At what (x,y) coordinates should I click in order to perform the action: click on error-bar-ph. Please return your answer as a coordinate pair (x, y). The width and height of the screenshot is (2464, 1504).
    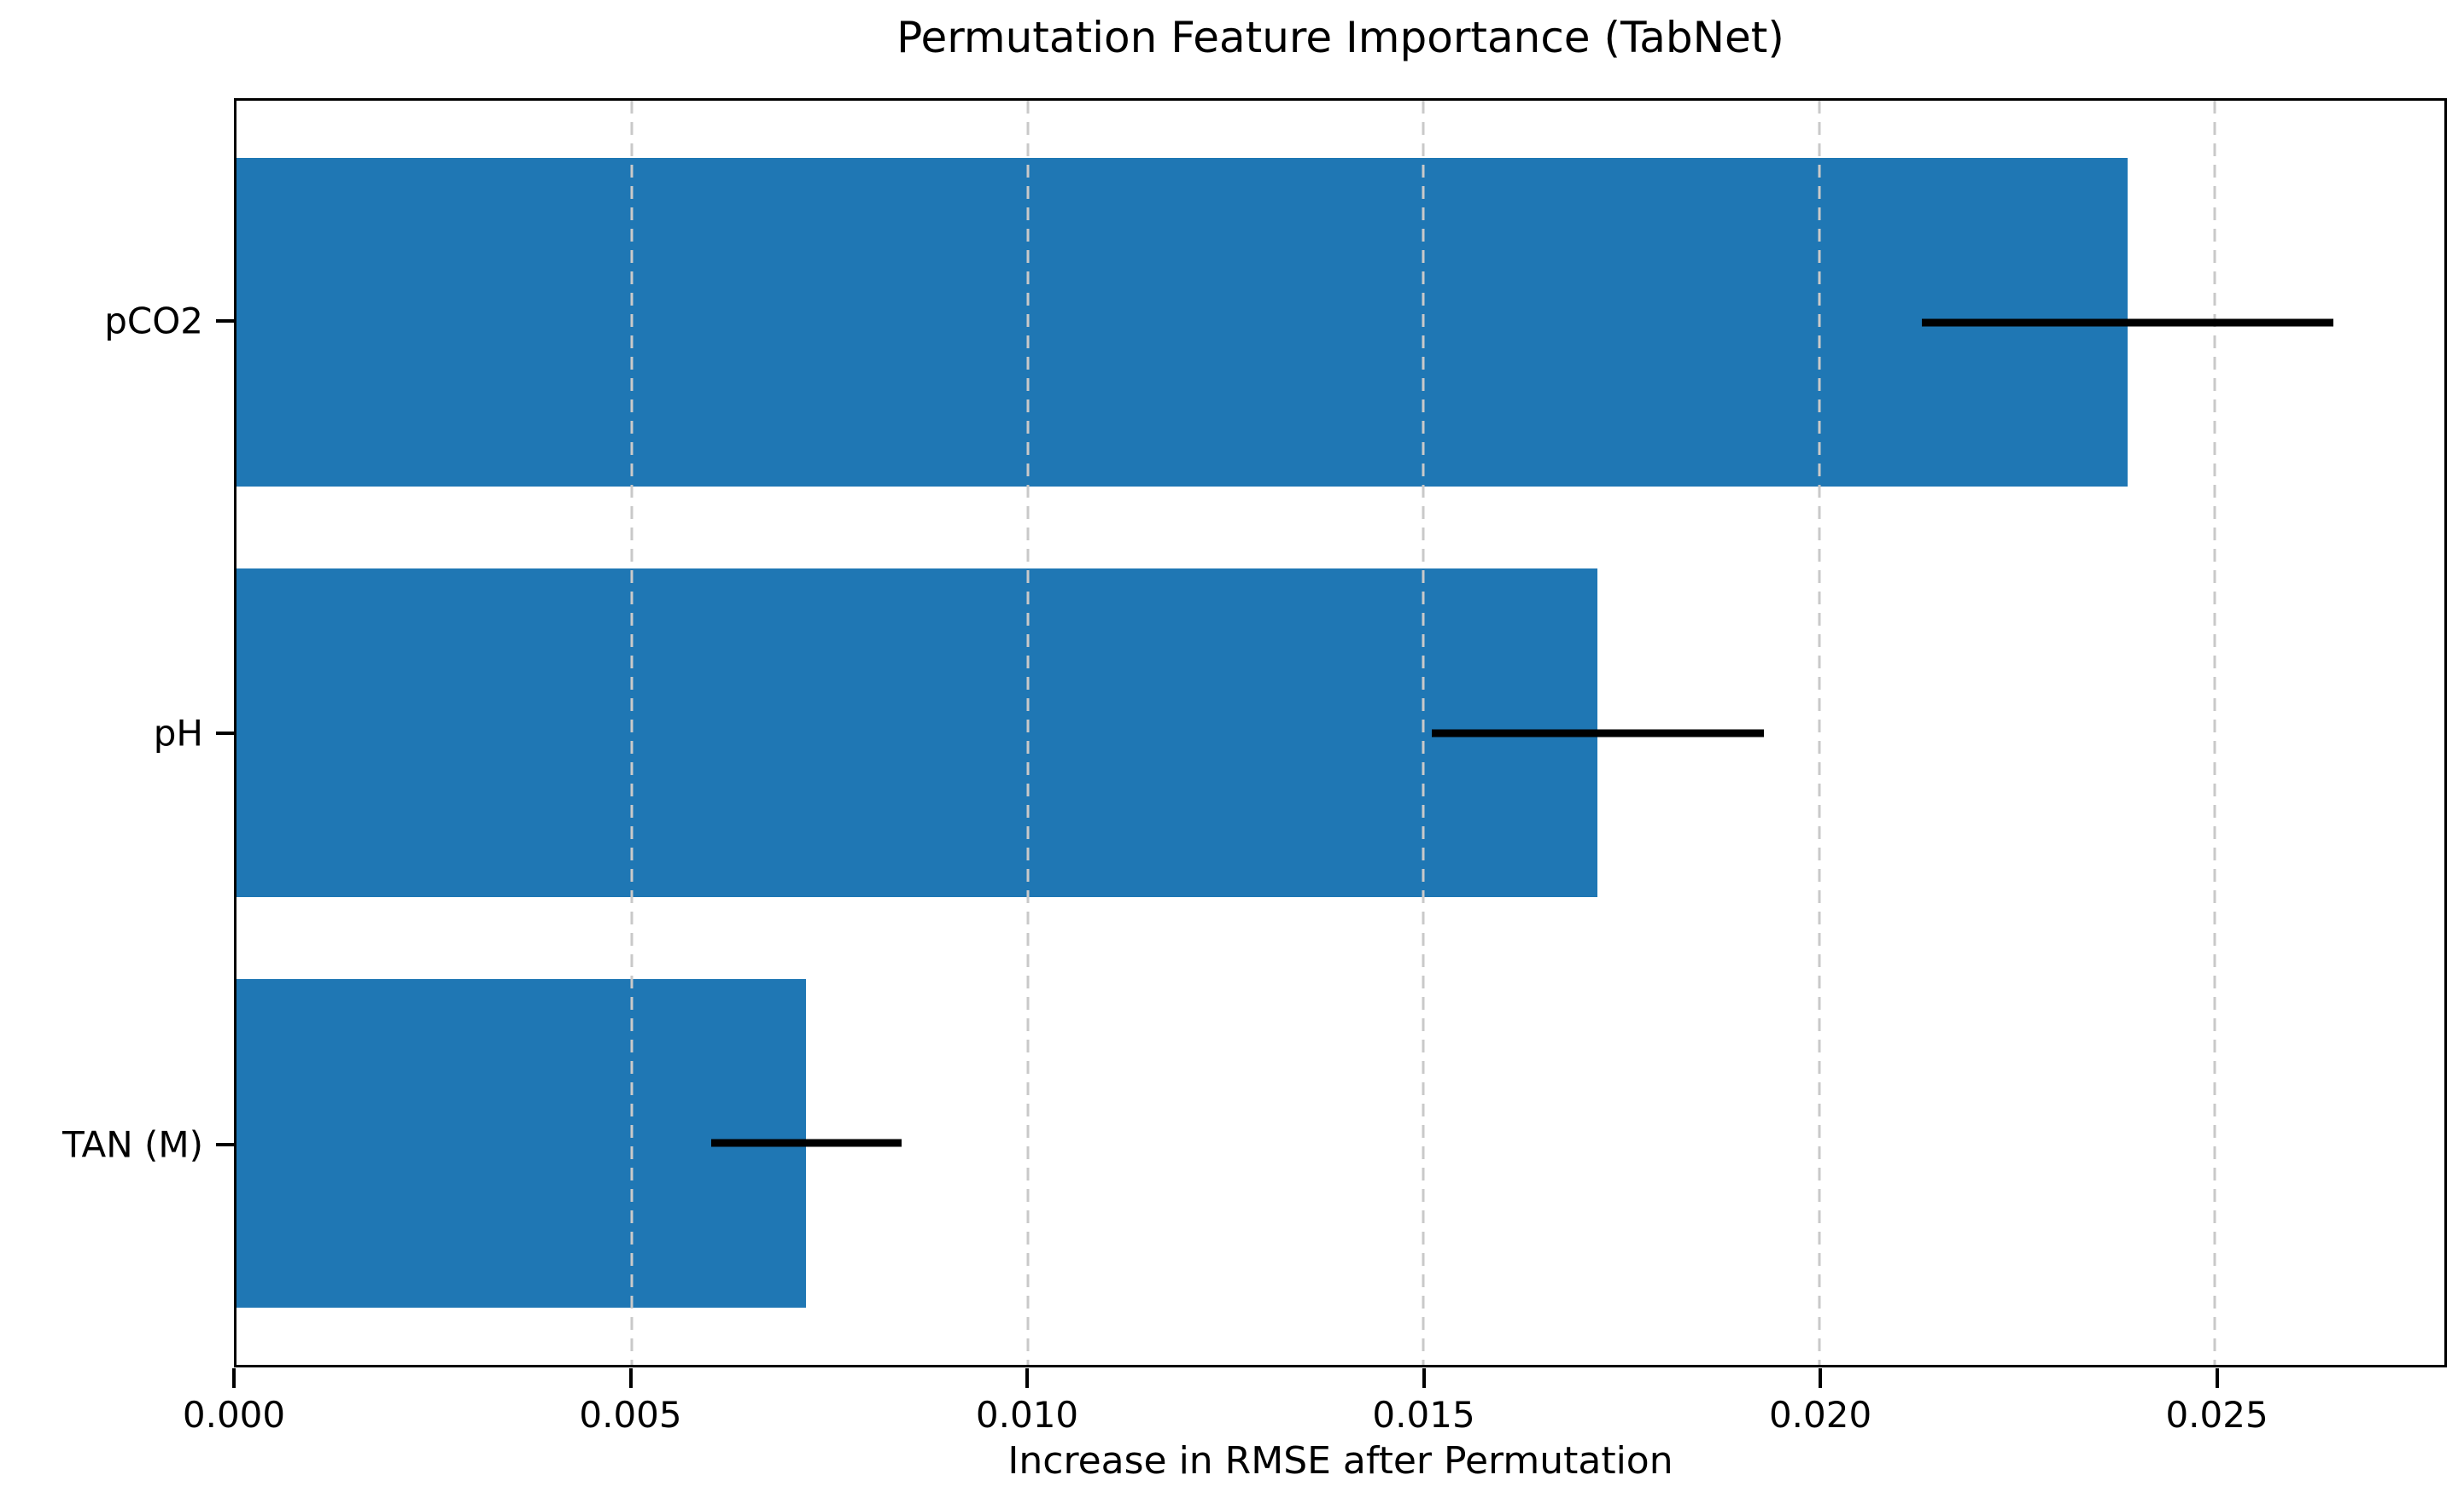
    Looking at the image, I should click on (1597, 733).